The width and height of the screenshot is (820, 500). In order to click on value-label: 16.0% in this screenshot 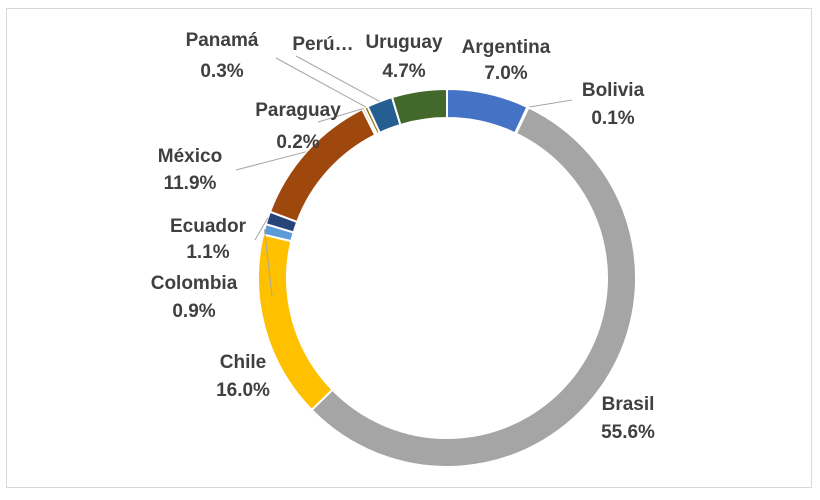, I will do `click(243, 390)`.